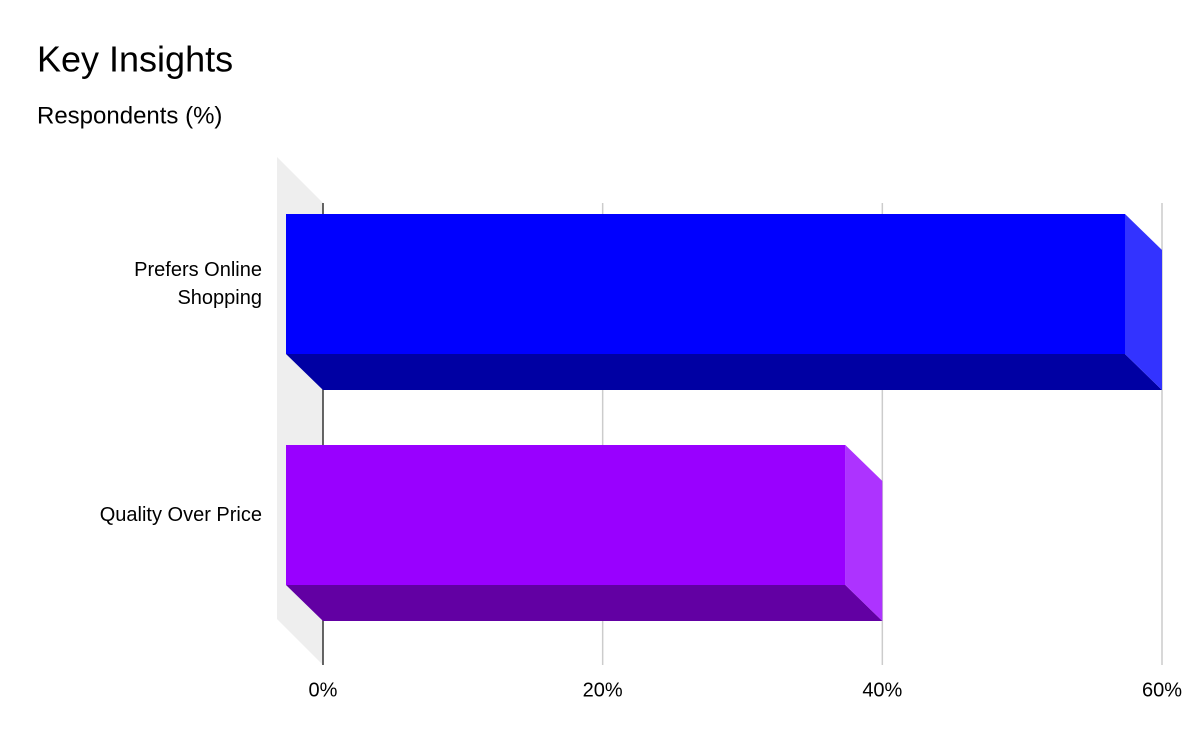 This screenshot has width=1200, height=742. What do you see at coordinates (198, 284) in the screenshot?
I see `y-tick-label: Prefers Online Shopping` at bounding box center [198, 284].